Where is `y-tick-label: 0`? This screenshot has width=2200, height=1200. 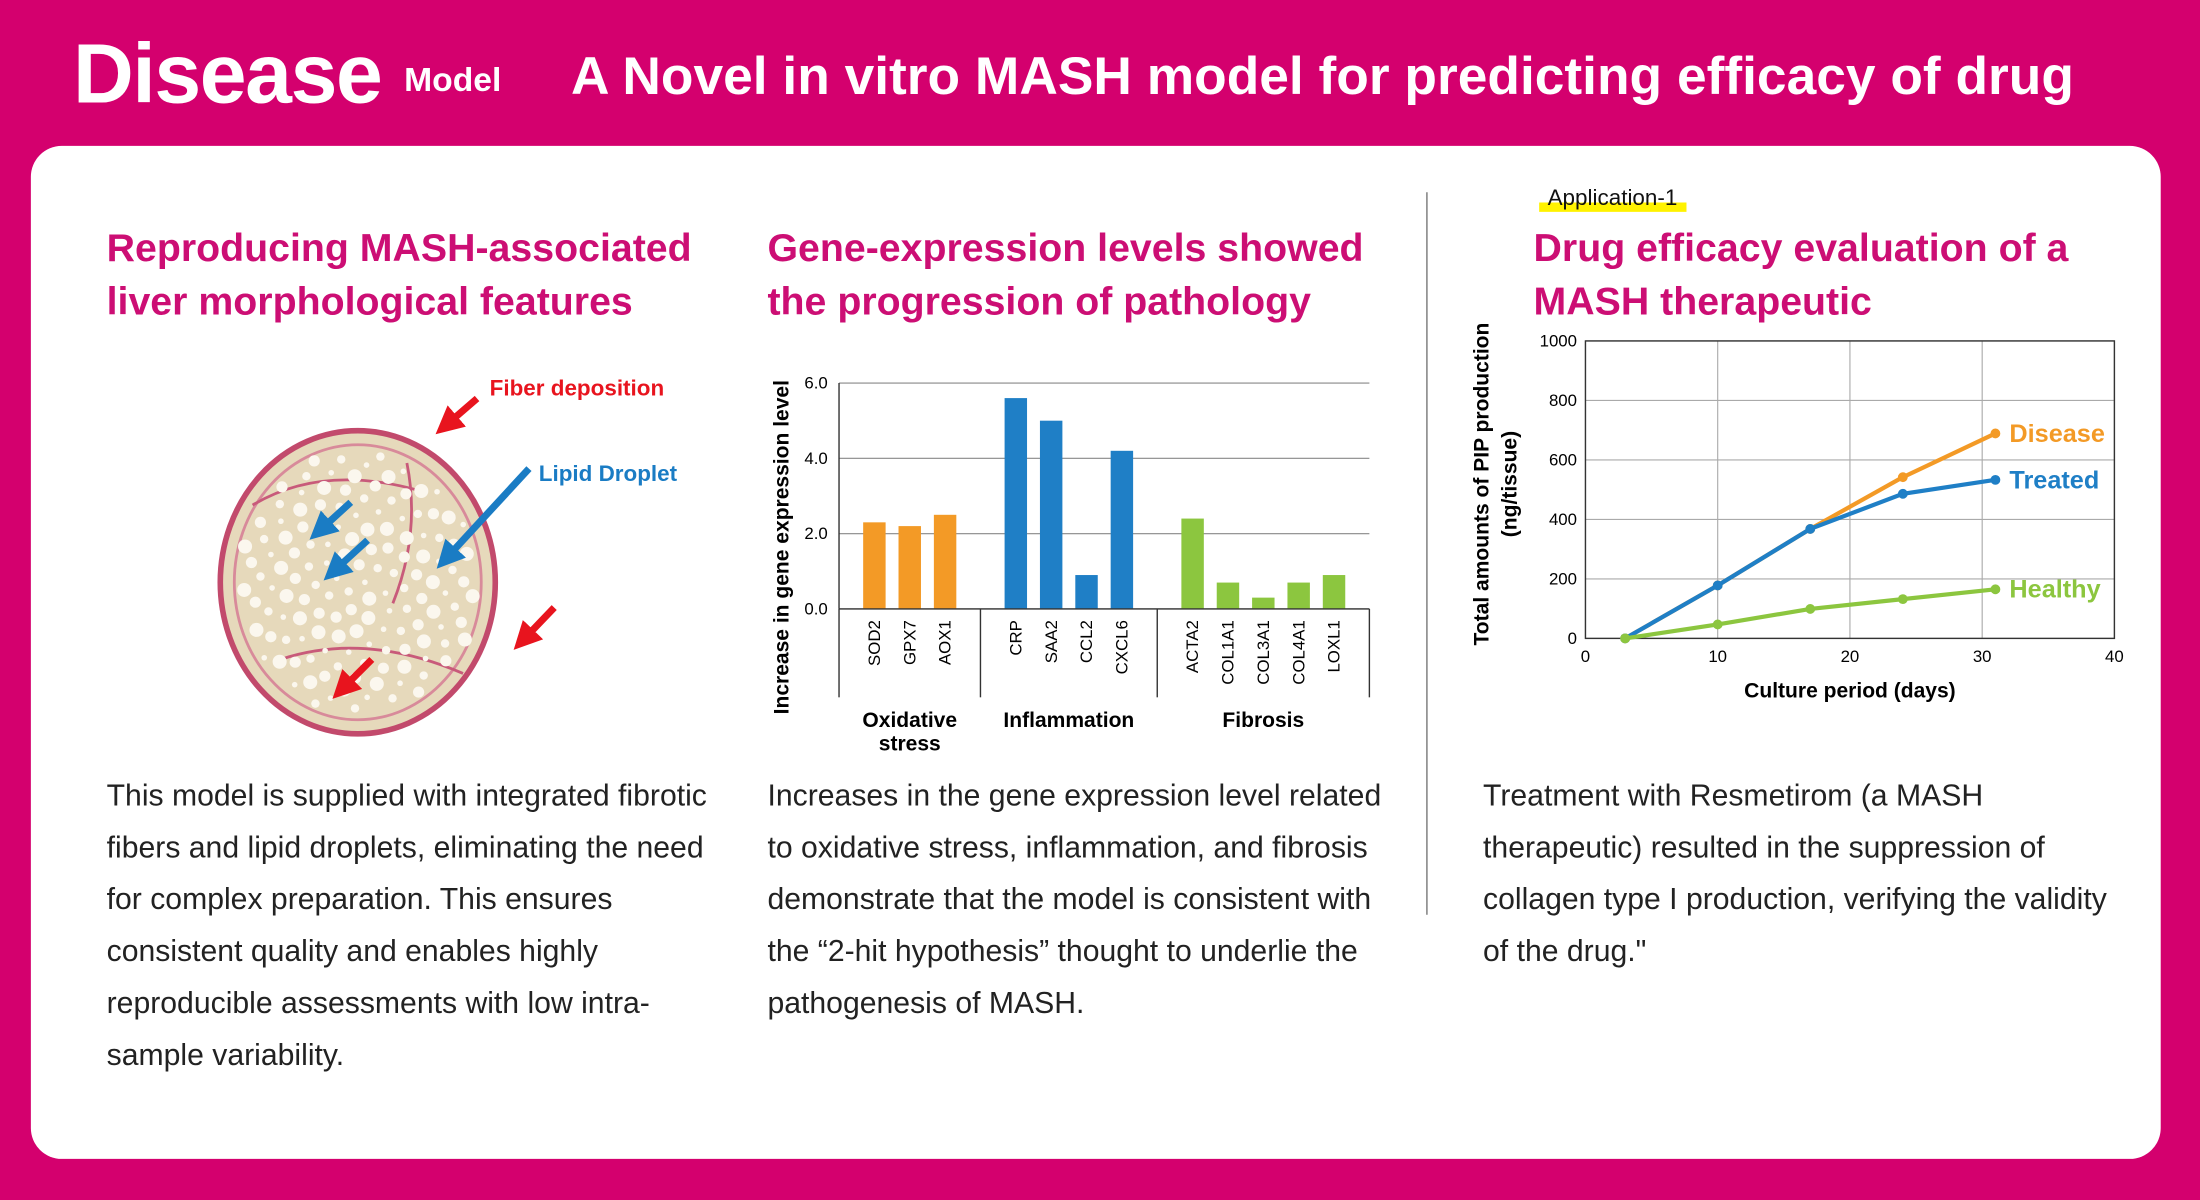 y-tick-label: 0 is located at coordinates (1572, 638).